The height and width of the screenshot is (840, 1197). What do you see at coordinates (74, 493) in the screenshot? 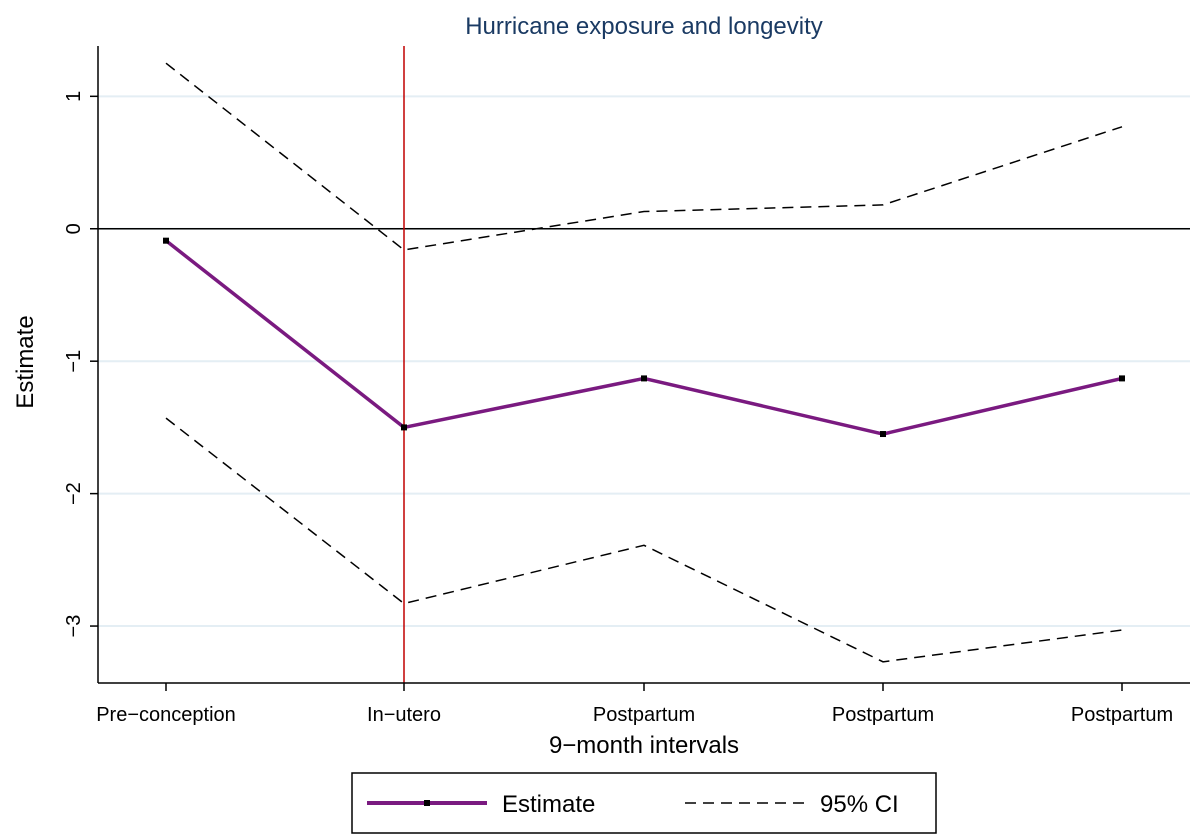
I see `y-tick-label: −2` at bounding box center [74, 493].